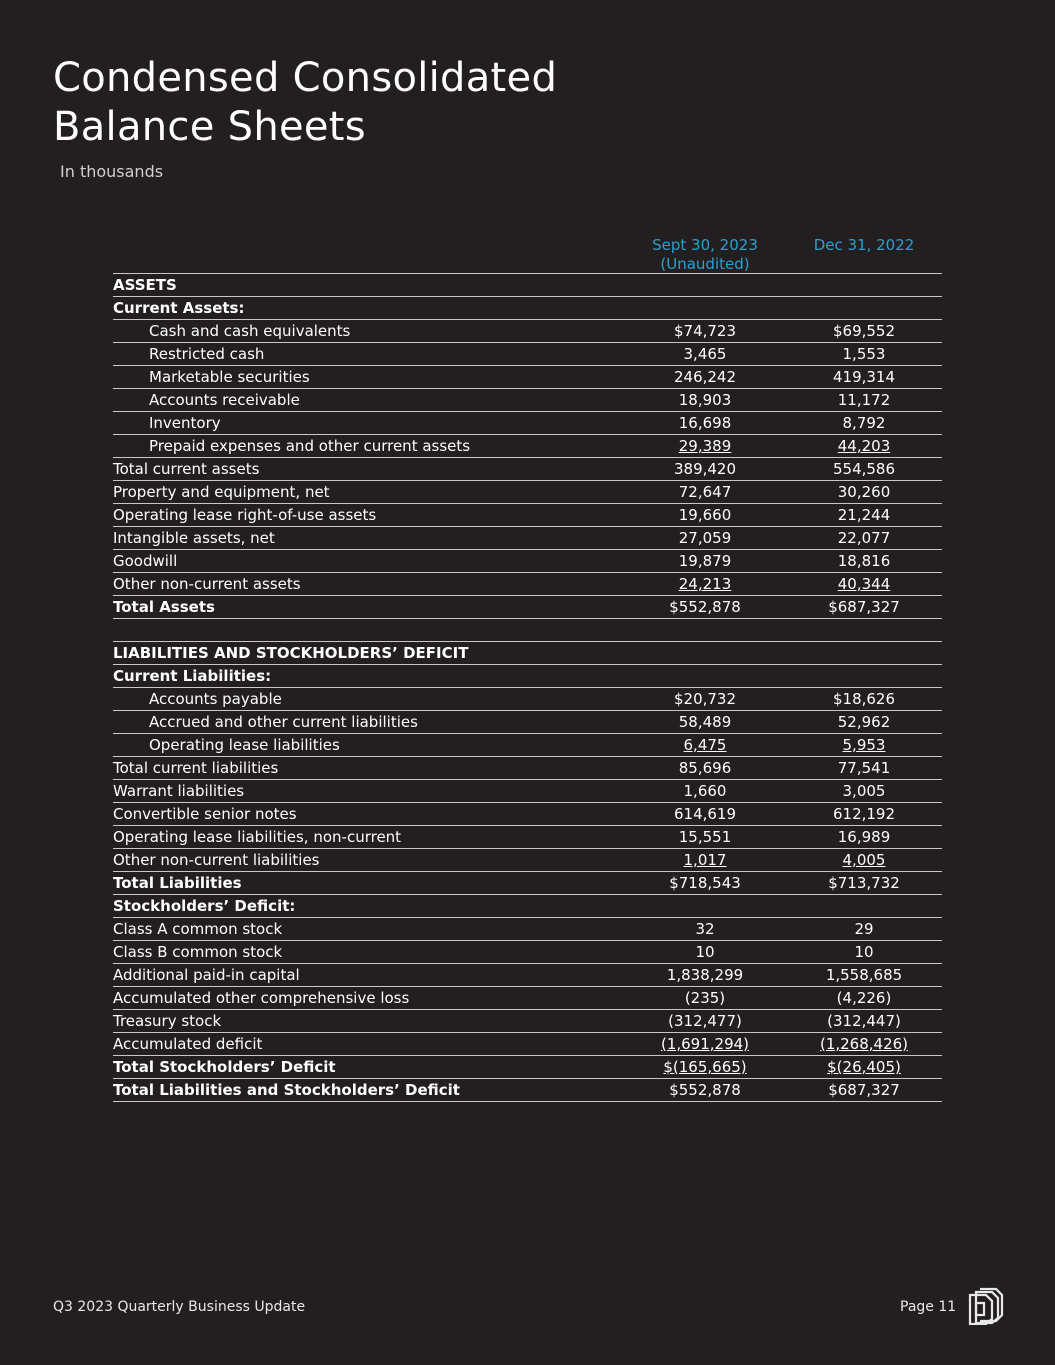 The image size is (1055, 1365). I want to click on value-sept-2023: $74,723, so click(705, 331).